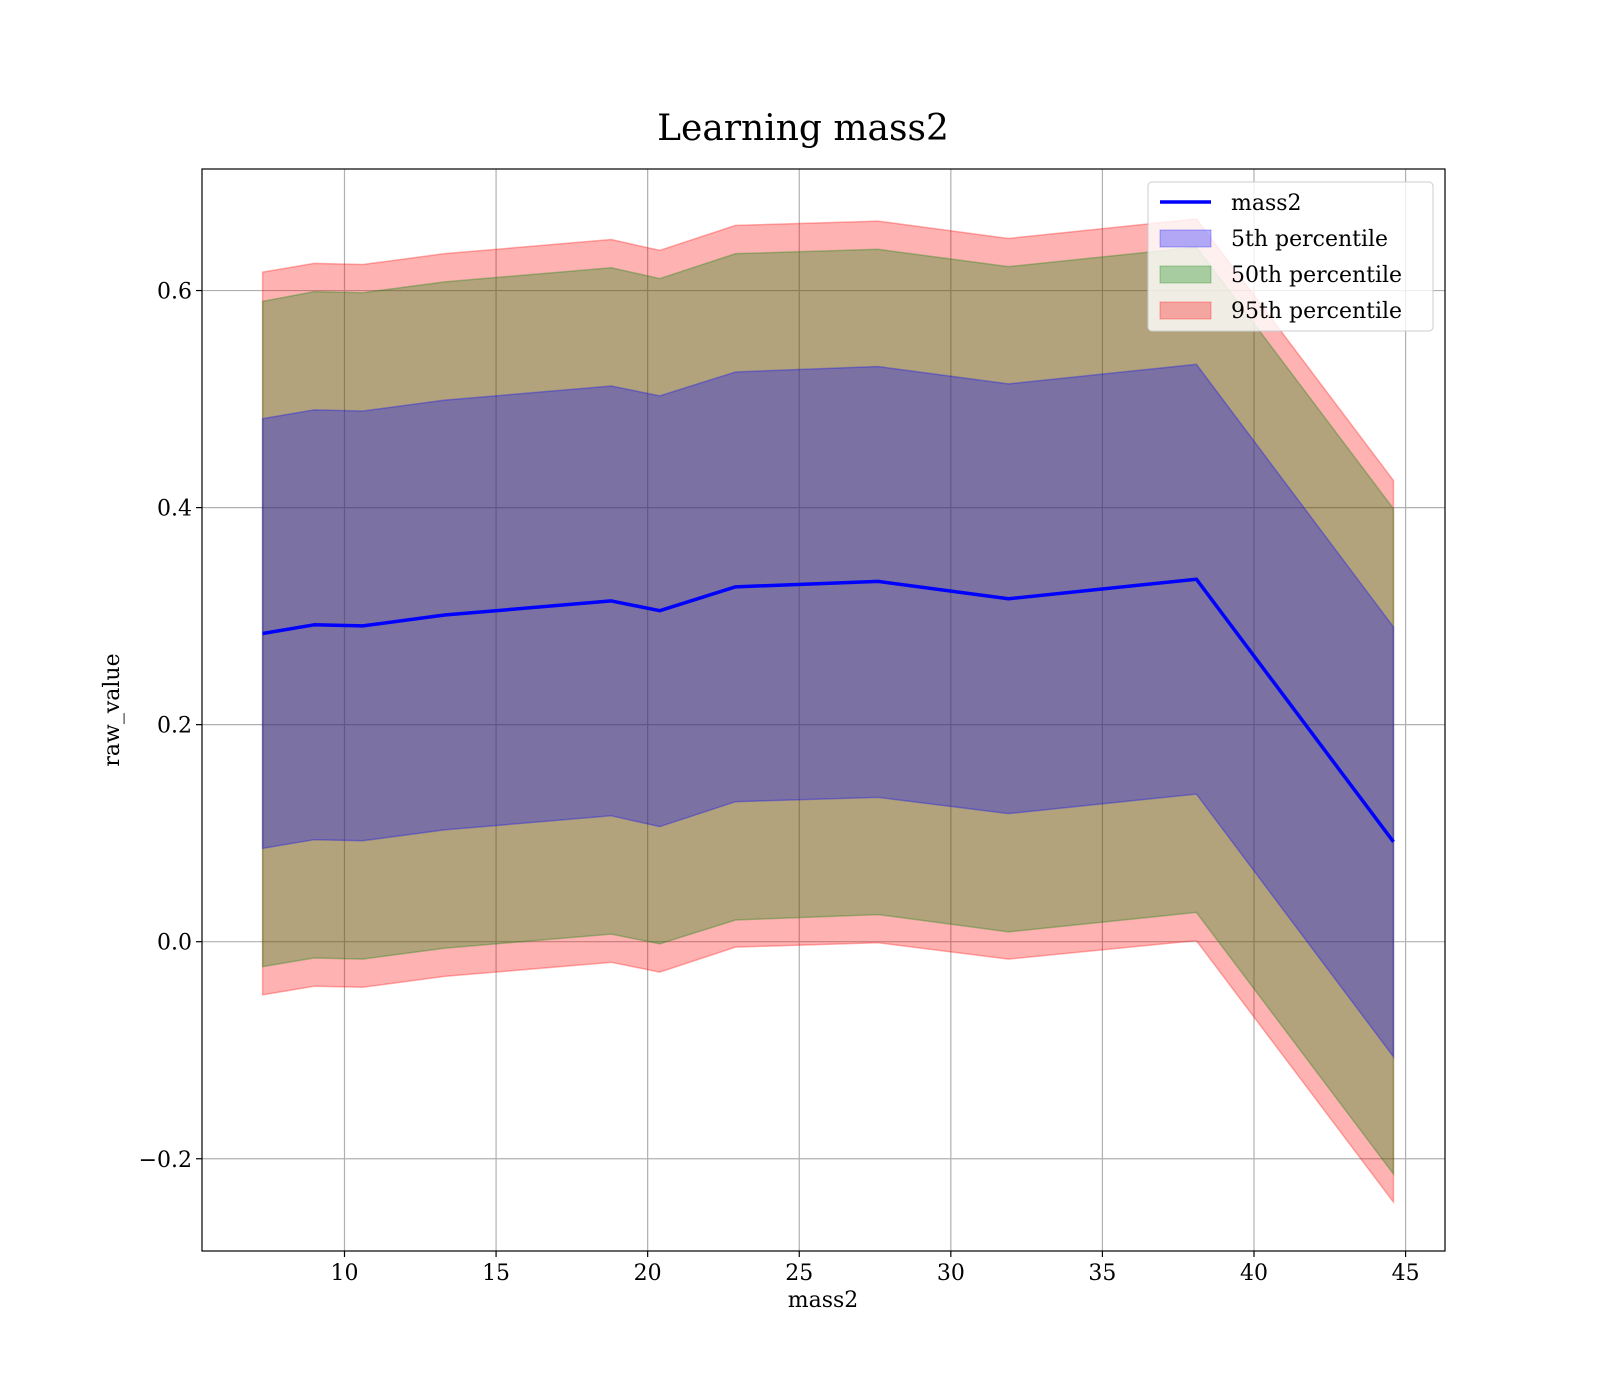 This screenshot has height=1400, width=1600. Describe the element at coordinates (174, 943) in the screenshot. I see `y-tick-label: 0.0` at that location.